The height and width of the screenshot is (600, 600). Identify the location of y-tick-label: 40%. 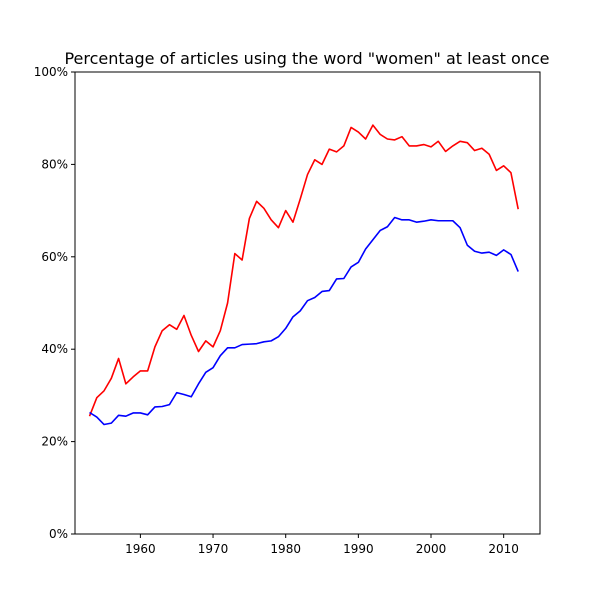
(54, 349).